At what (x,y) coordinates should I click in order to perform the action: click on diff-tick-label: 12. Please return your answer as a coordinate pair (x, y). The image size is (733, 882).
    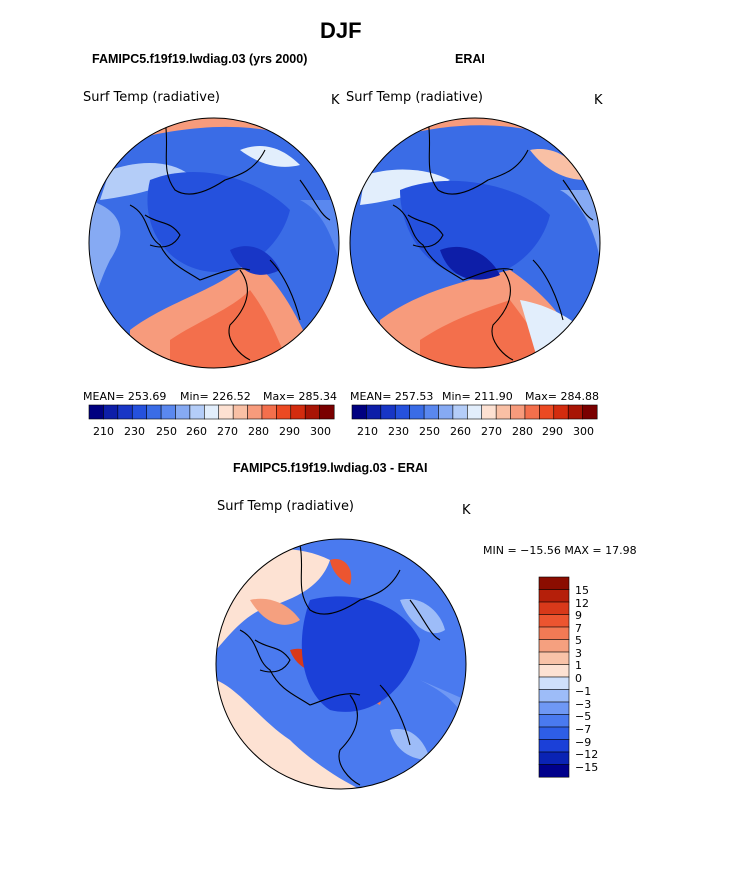
    Looking at the image, I should click on (582, 603).